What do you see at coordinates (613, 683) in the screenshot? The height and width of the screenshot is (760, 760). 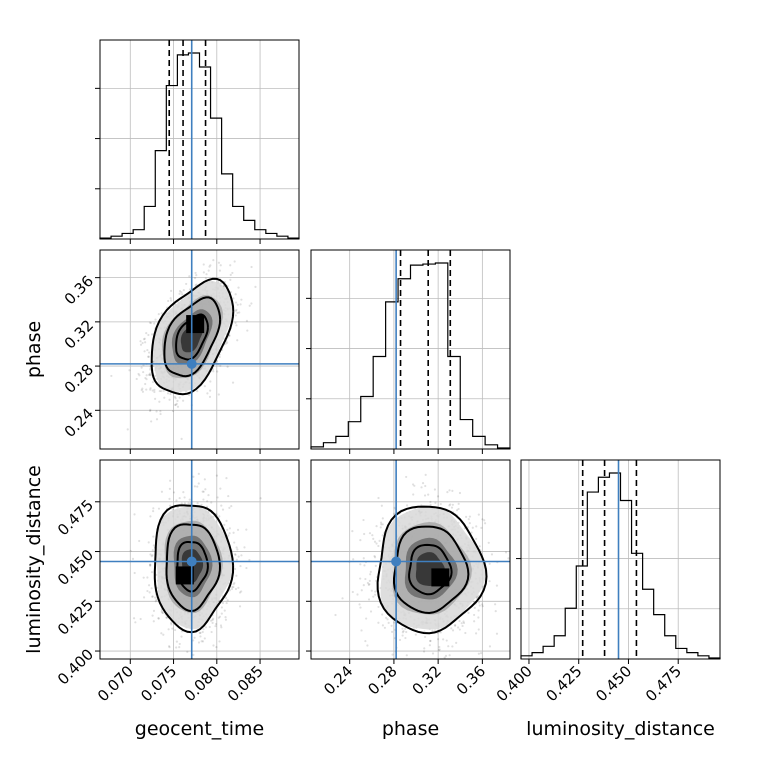 I see `histogram-luminosity_distance-xtick-label-2: 0.450` at bounding box center [613, 683].